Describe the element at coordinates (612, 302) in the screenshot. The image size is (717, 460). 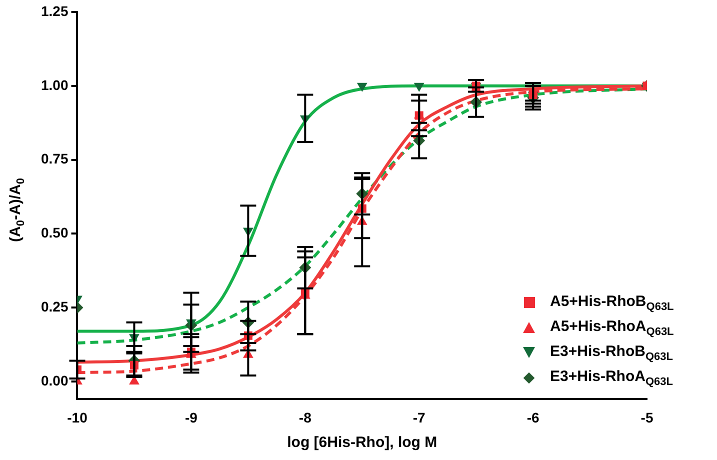
I see `legend-label: A5+His-RhoB$_{Q63L}$` at that location.